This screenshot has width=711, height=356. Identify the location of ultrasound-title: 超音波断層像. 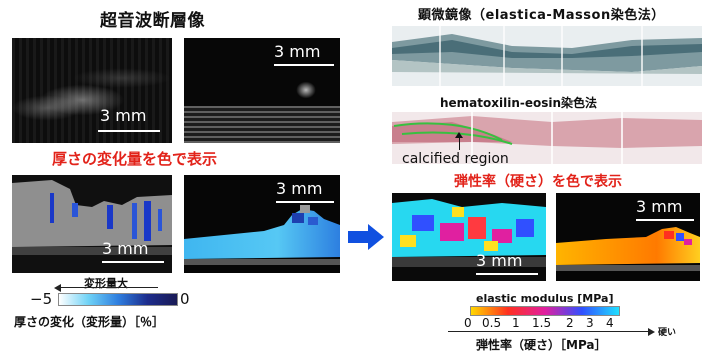
(152, 21).